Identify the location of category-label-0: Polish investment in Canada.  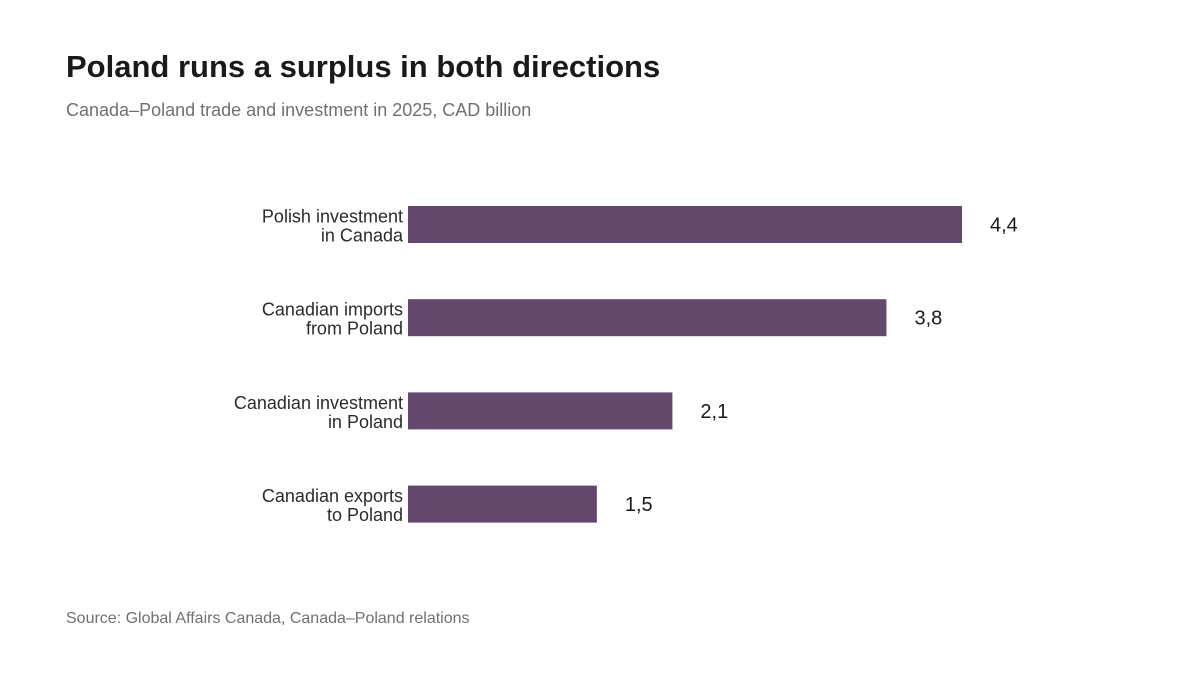
(333, 226).